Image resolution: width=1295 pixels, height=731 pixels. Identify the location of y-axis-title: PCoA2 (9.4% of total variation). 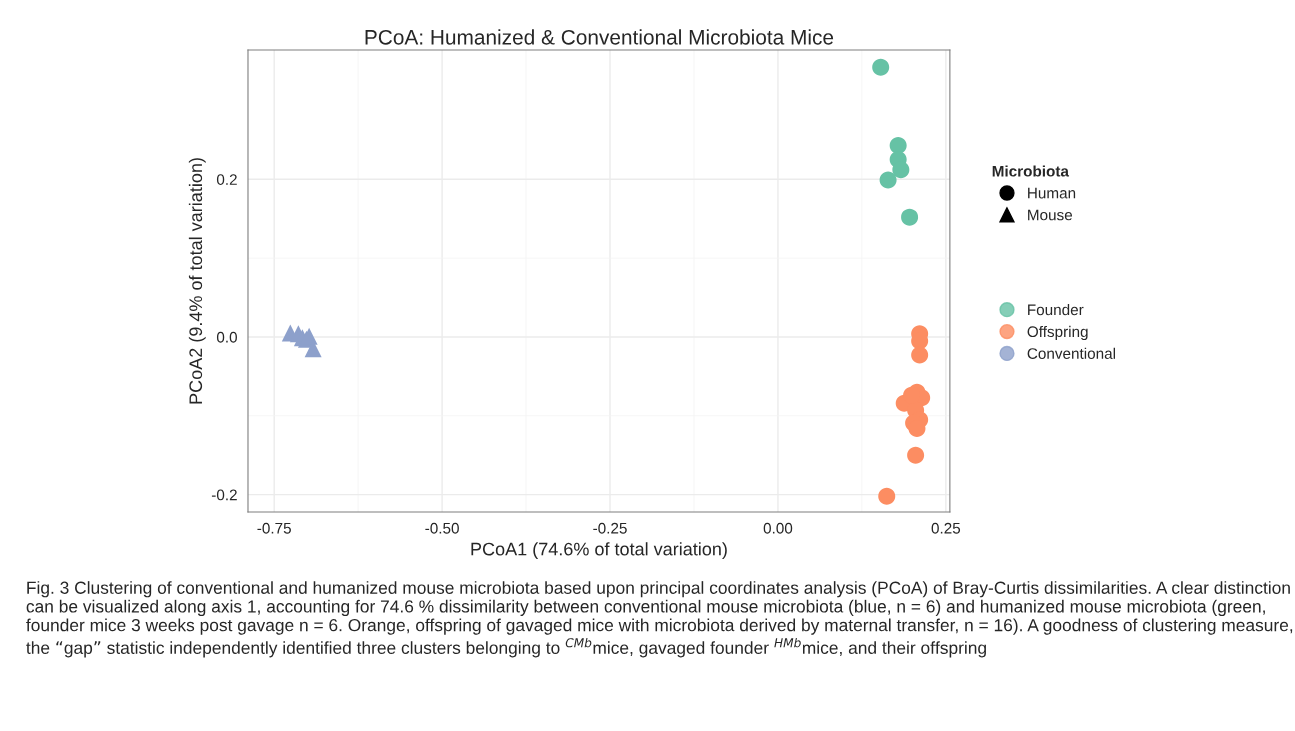
(197, 281).